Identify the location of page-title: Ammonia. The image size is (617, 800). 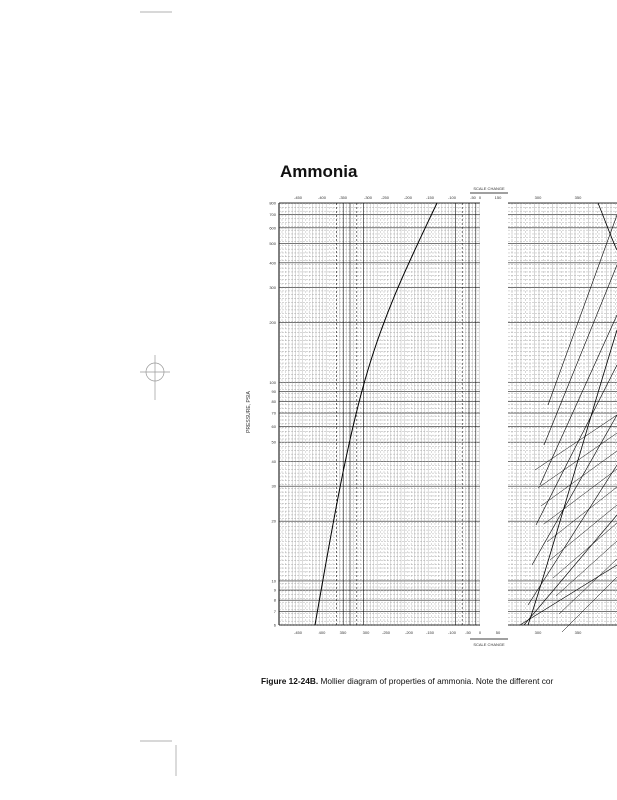
(319, 171).